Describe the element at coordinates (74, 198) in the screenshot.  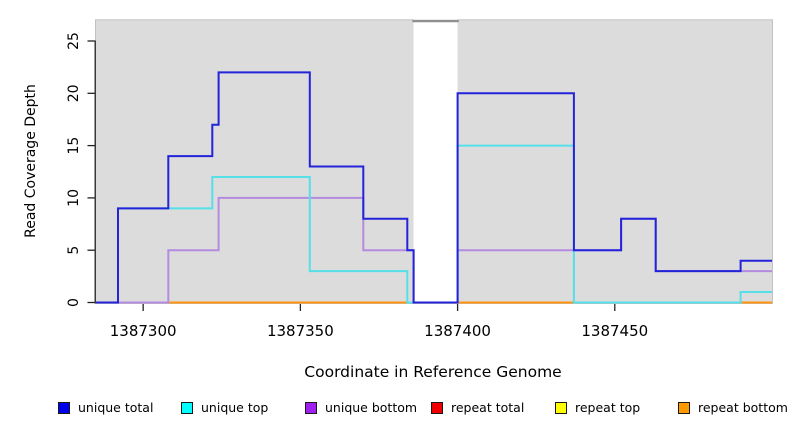
I see `y-tick-label: 10` at that location.